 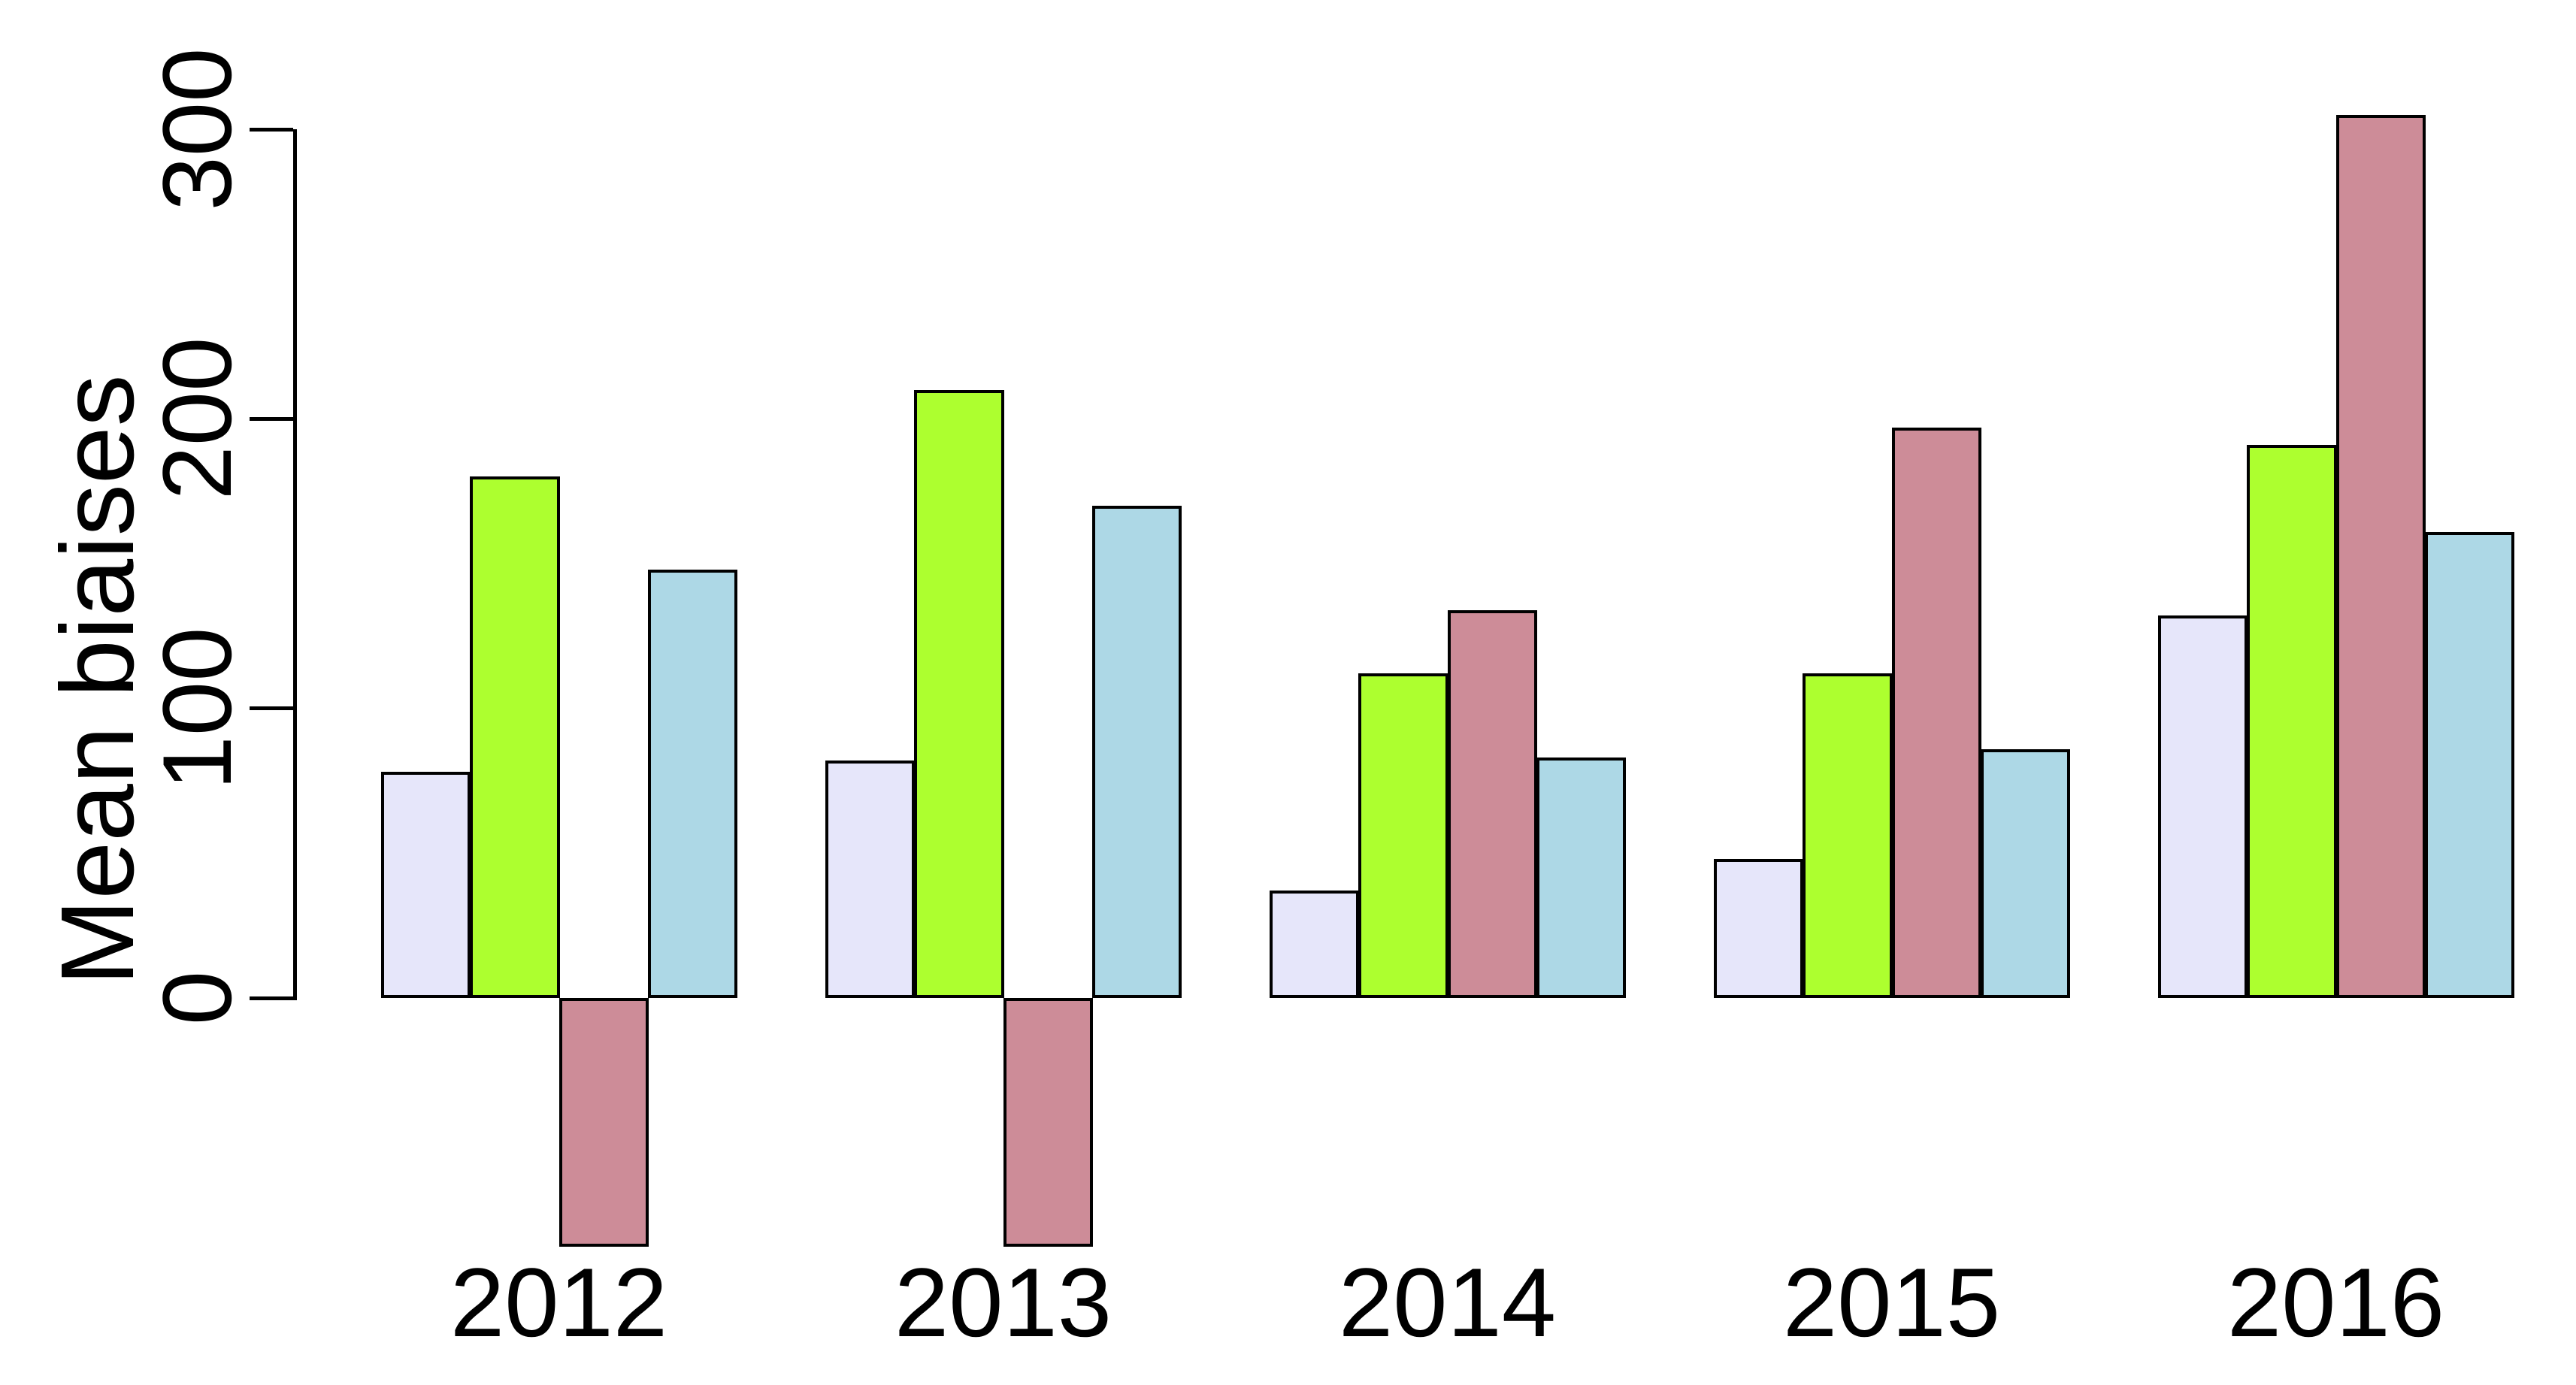 What do you see at coordinates (959, 693) in the screenshot?
I see `bar-2013-series-2-greenyellow` at bounding box center [959, 693].